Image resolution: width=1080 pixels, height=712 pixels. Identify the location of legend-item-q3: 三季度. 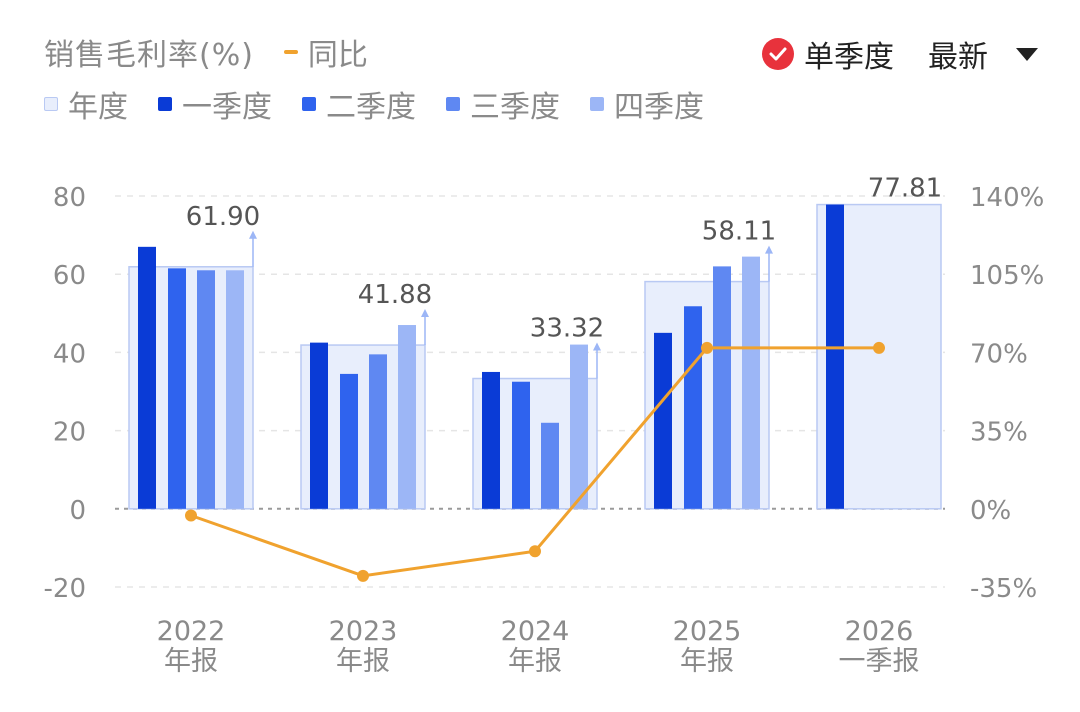
(503, 104).